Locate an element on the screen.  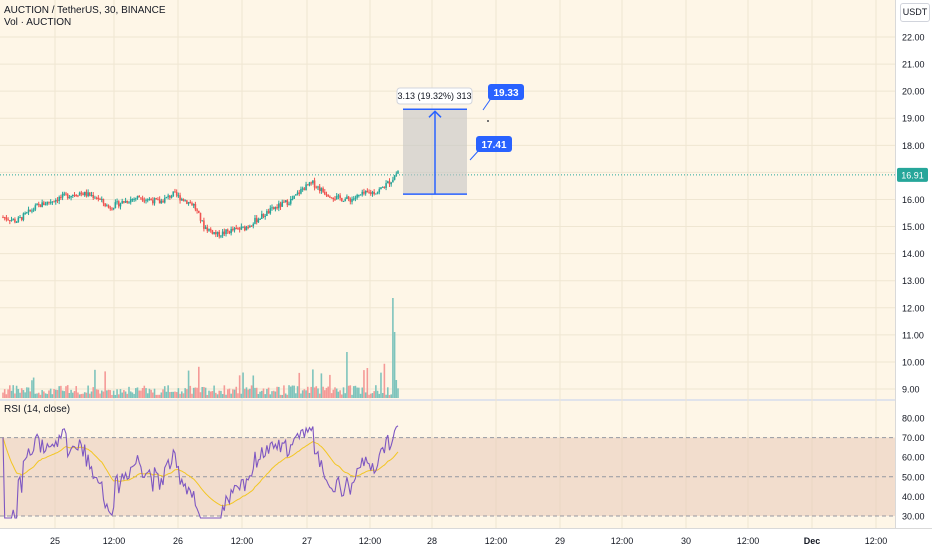
pane-separator is located at coordinates (447, 400).